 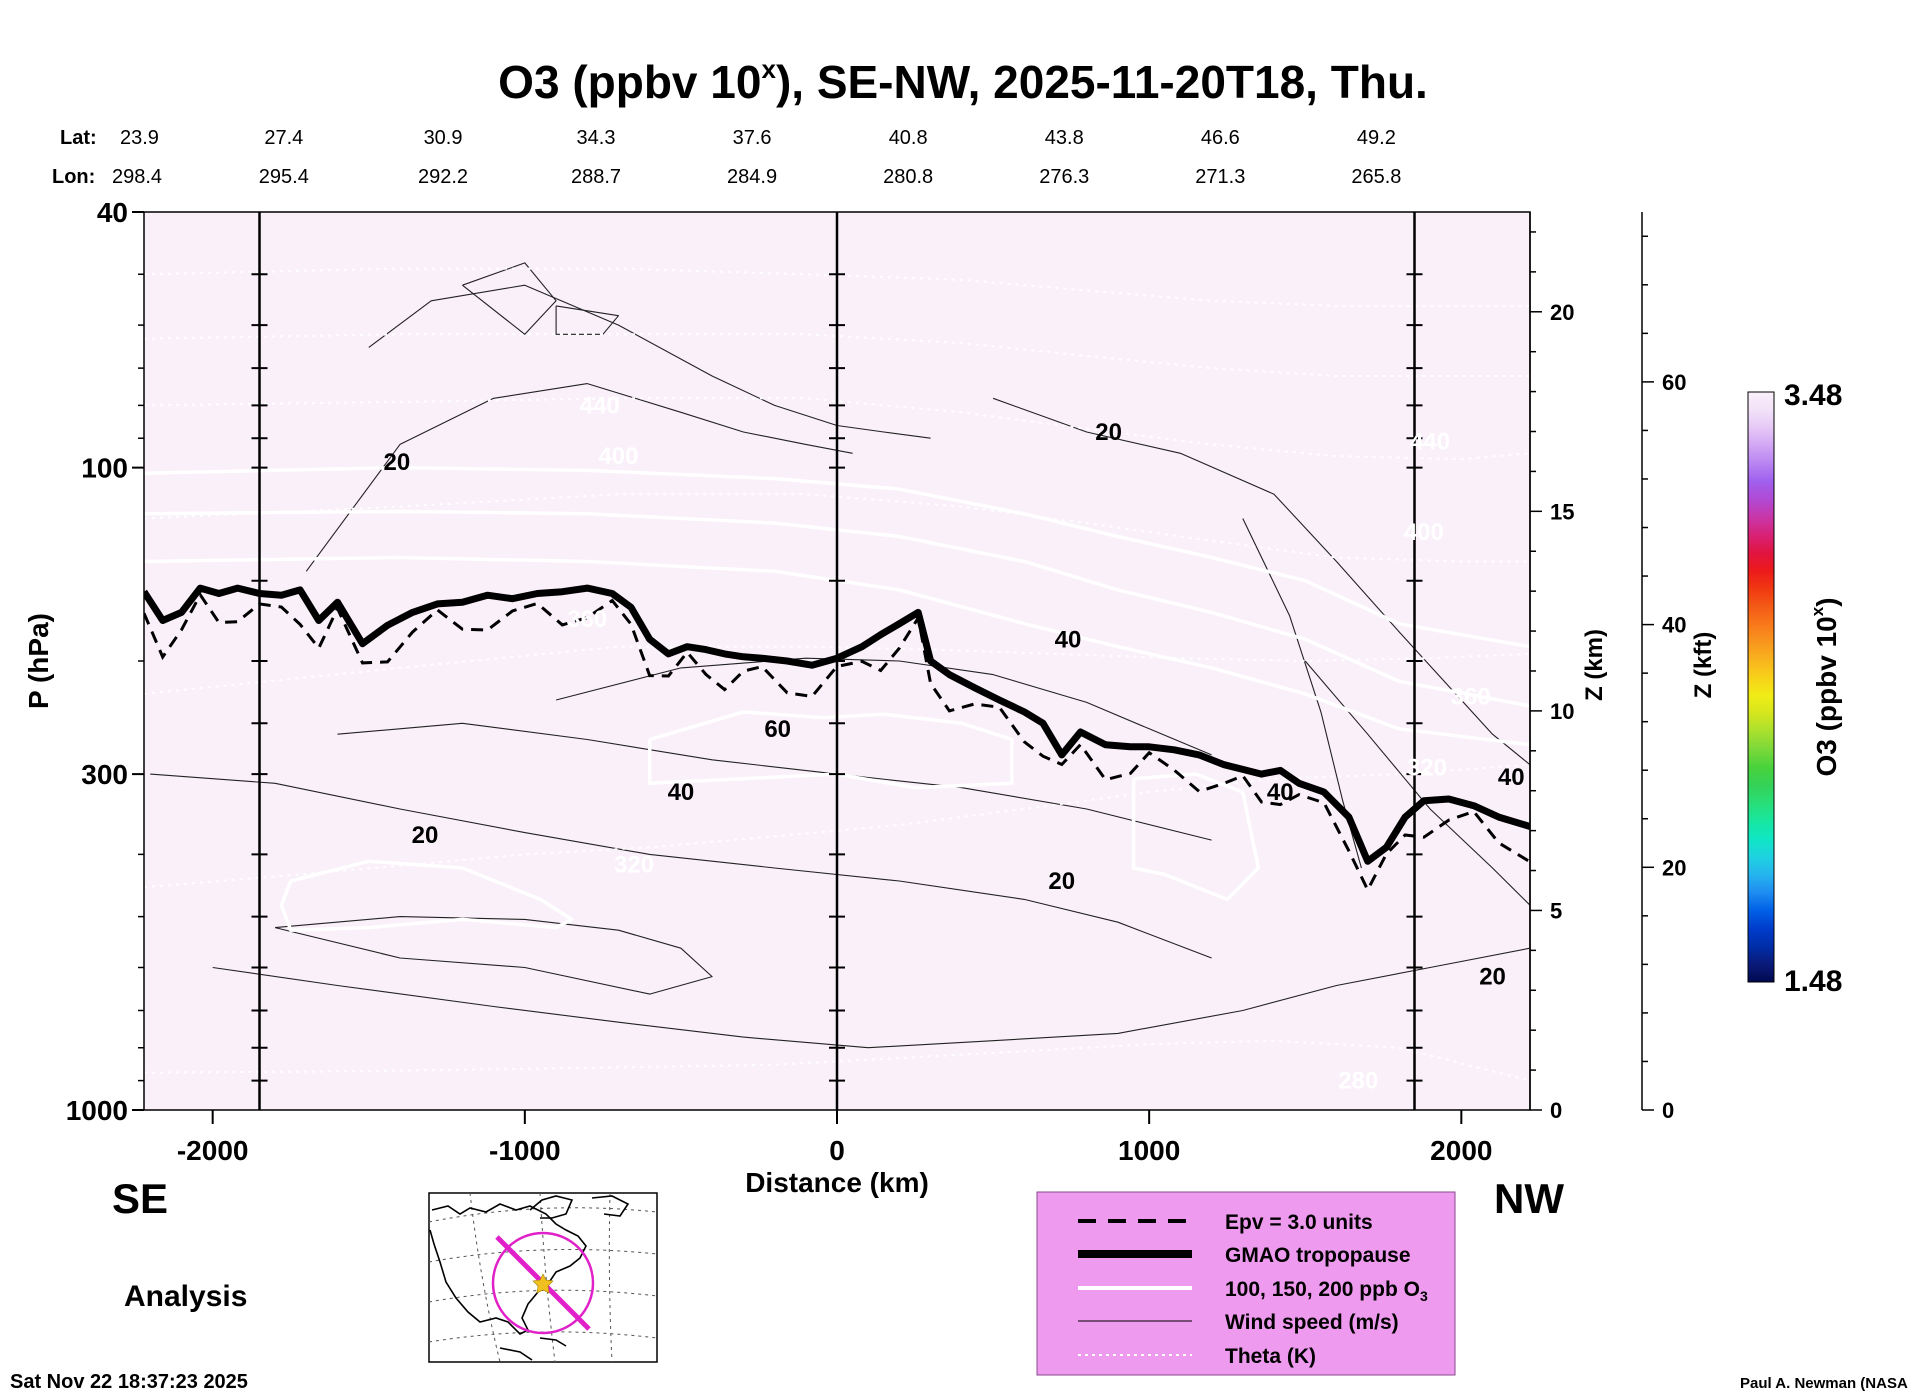 What do you see at coordinates (543, 1277) in the screenshot?
I see `north-america-map-icon` at bounding box center [543, 1277].